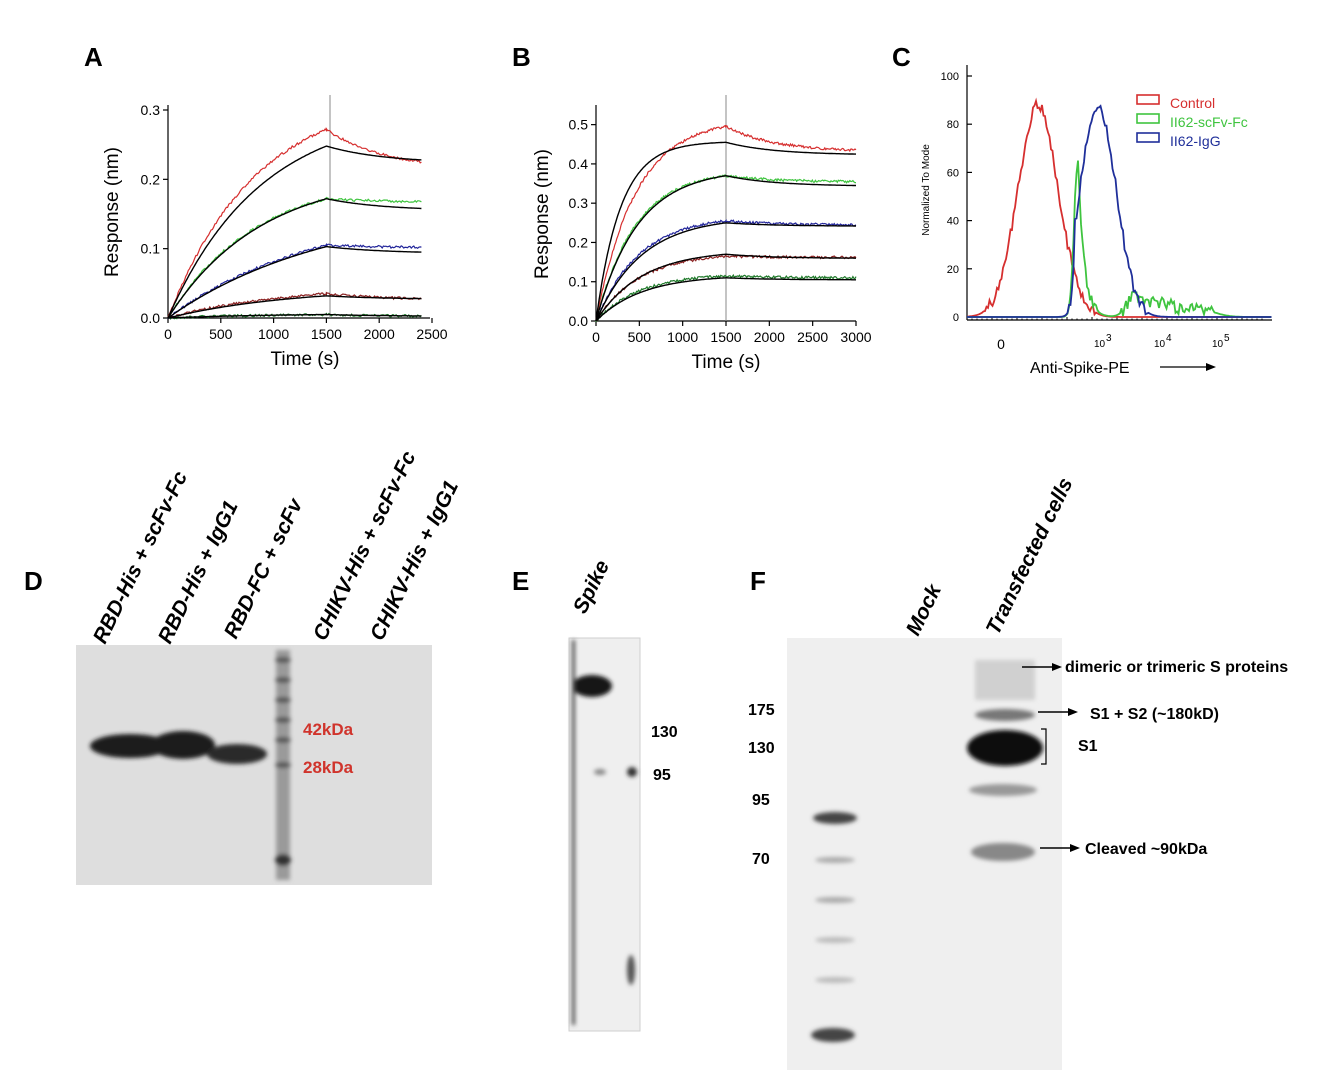 The height and width of the screenshot is (1080, 1331). Describe the element at coordinates (1227, 338) in the screenshot. I see `svg-text: 5` at that location.